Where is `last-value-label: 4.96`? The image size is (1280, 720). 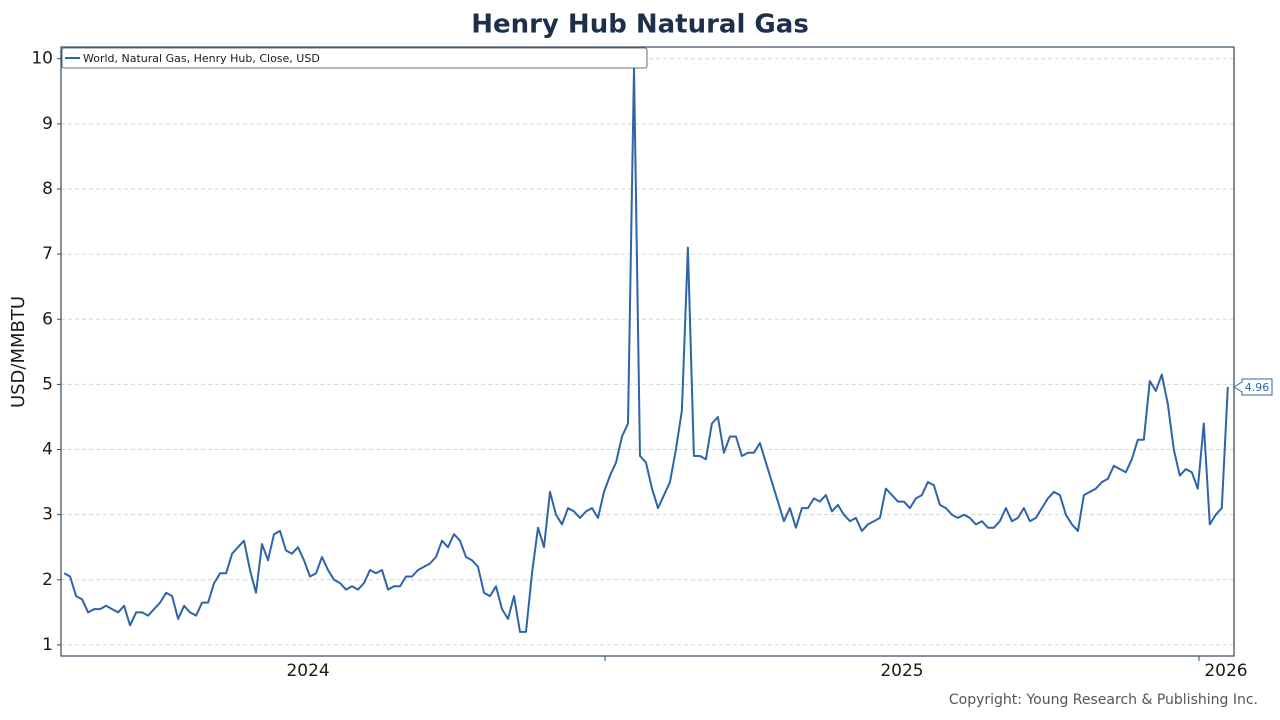 last-value-label: 4.96 is located at coordinates (1257, 387).